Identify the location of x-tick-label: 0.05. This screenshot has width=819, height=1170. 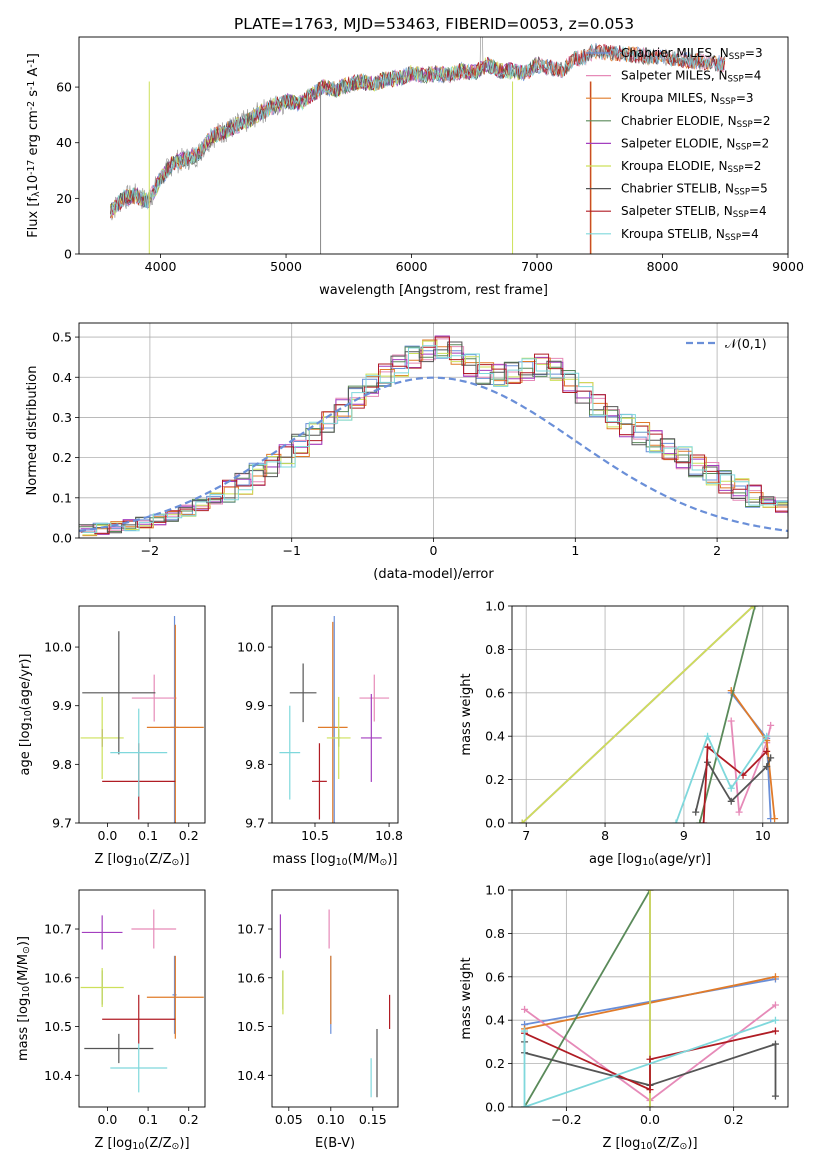
(289, 1119).